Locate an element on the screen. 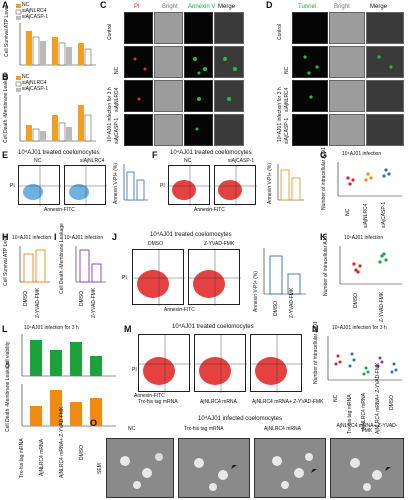 The width and height of the screenshot is (408, 500). panel-k-xtick-zyvad: Z-YVAD-FMK is located at coordinates (382, 306).